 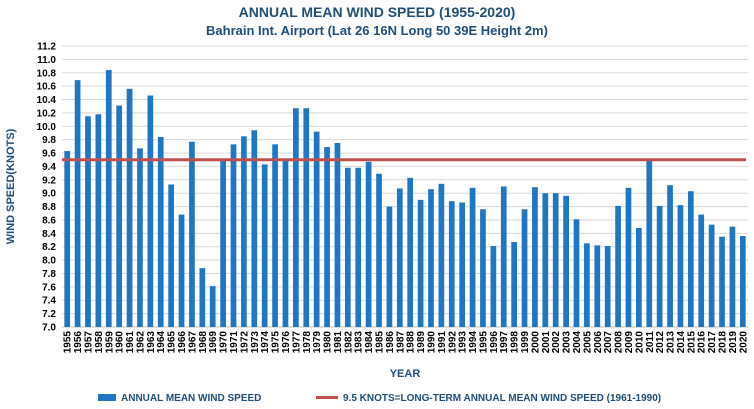 I want to click on y-tick-label: 10.4, so click(x=47, y=100).